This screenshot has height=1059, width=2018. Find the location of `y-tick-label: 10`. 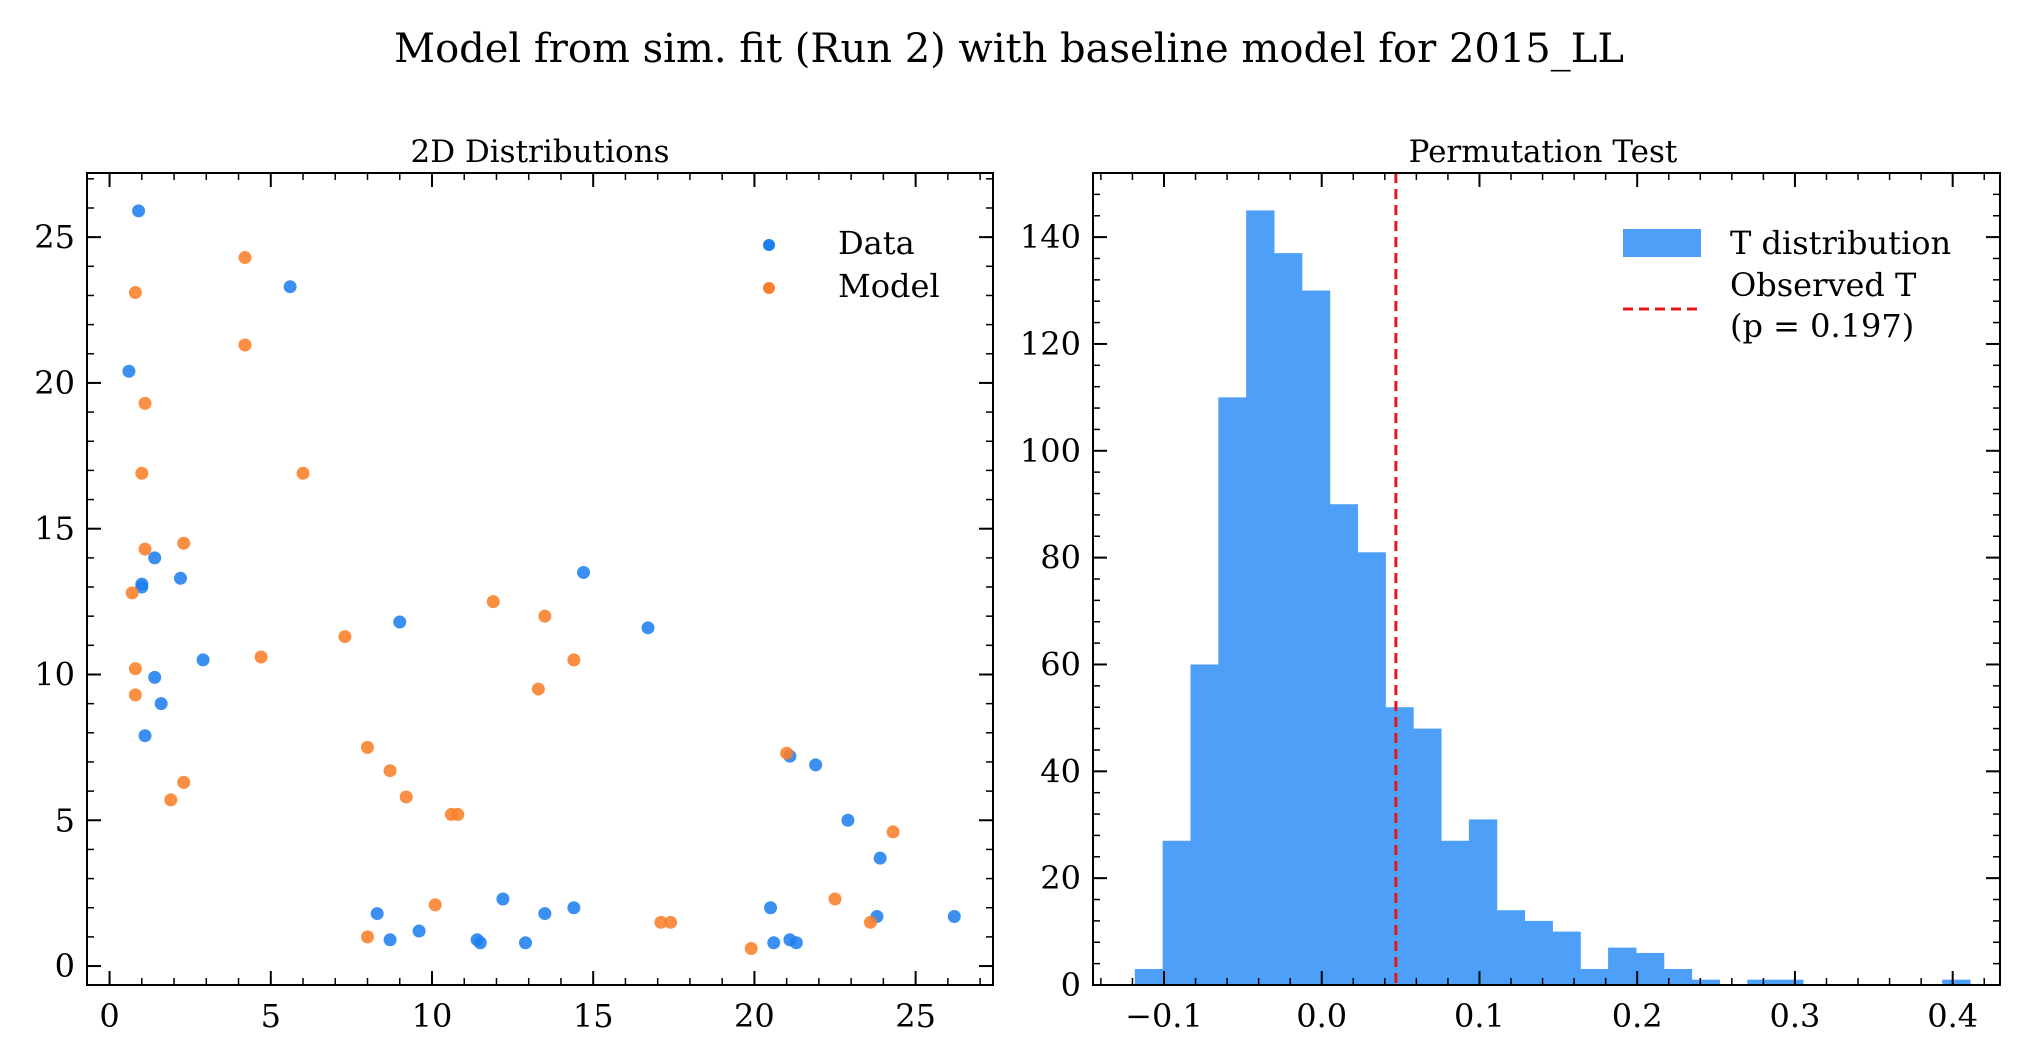

y-tick-label: 10 is located at coordinates (54, 674).